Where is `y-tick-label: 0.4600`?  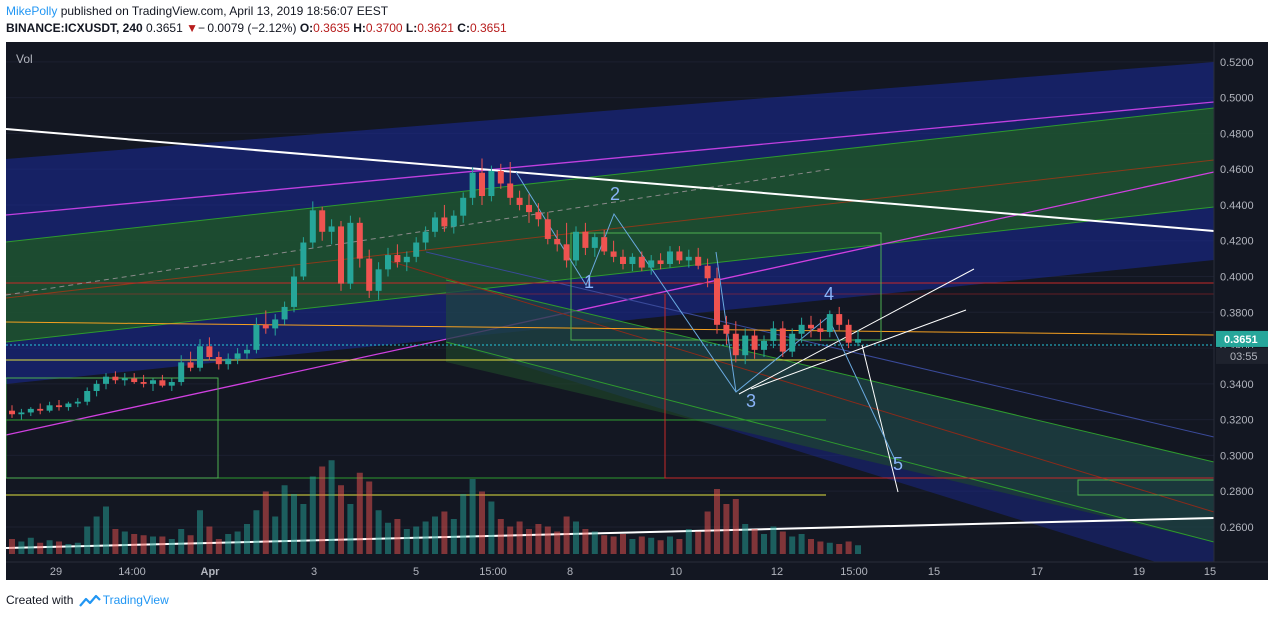 y-tick-label: 0.4600 is located at coordinates (1237, 170).